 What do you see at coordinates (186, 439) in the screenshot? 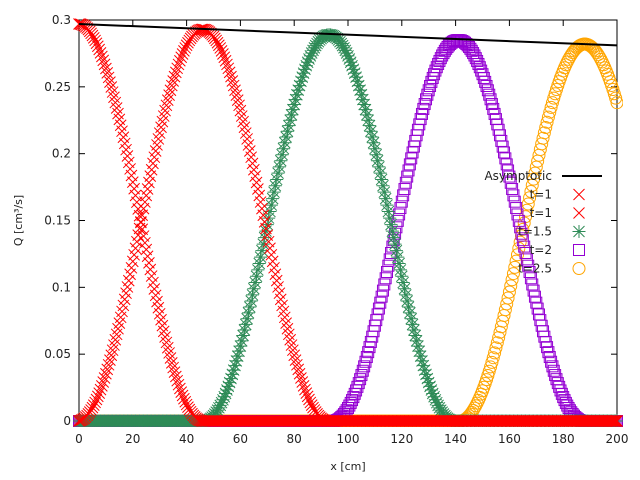
I see `x-tick-label: 40` at bounding box center [186, 439].